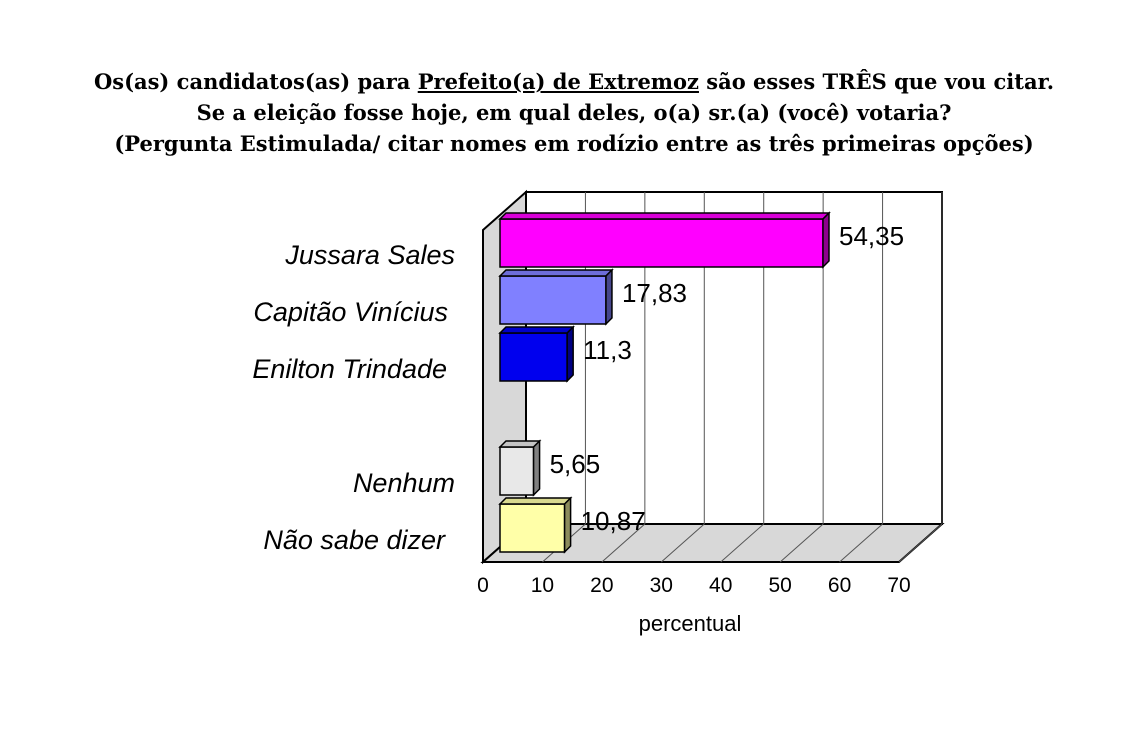 The height and width of the screenshot is (756, 1148). I want to click on category-label: Jussara Sales, so click(369, 255).